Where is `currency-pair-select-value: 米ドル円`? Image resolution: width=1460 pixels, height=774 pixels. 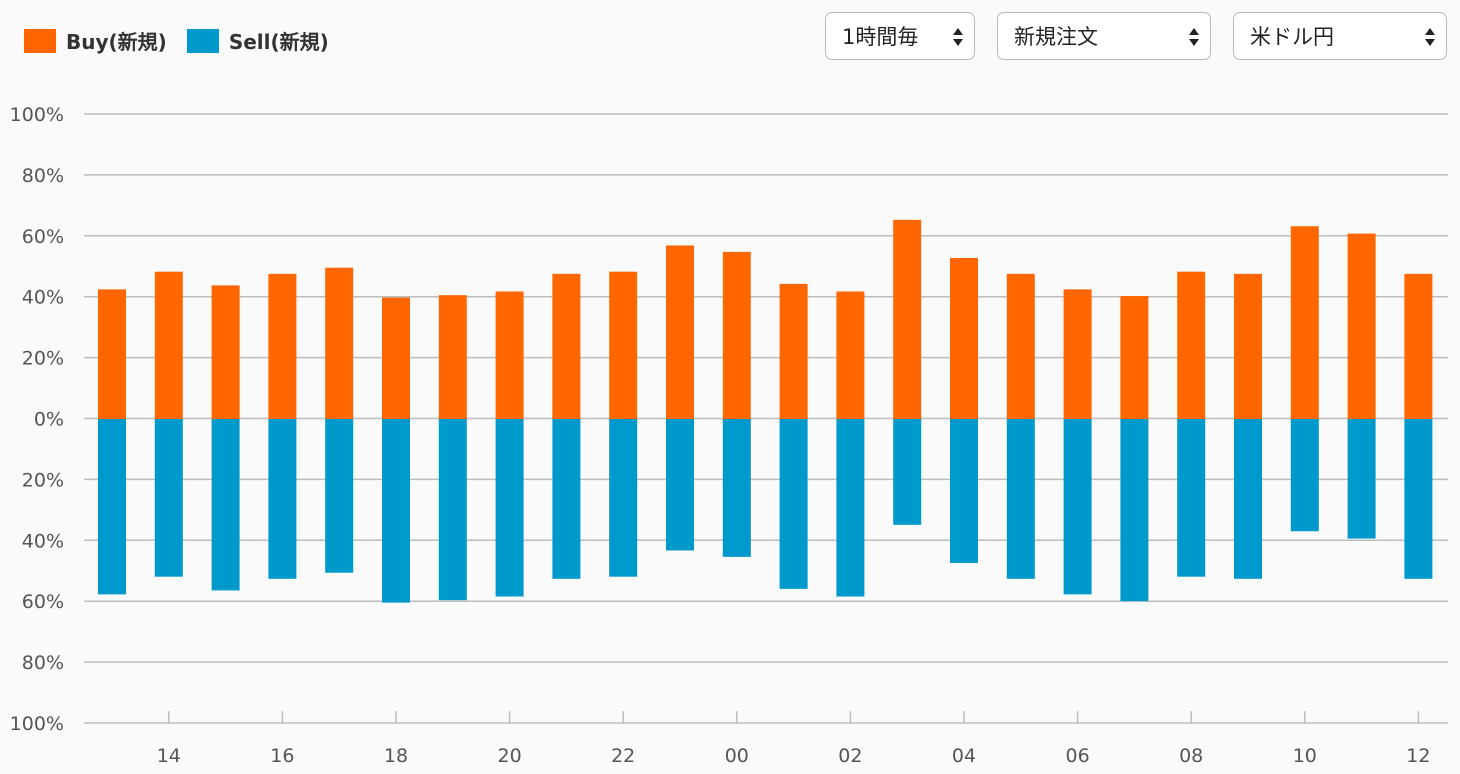 currency-pair-select-value: 米ドル円 is located at coordinates (1292, 37).